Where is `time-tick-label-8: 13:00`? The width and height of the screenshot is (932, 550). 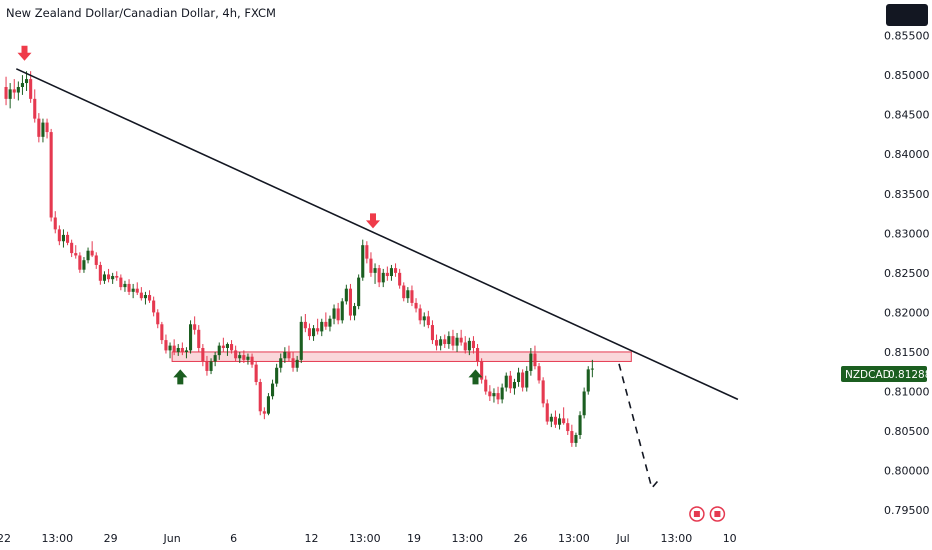 time-tick-label-8: 13:00 is located at coordinates (467, 538).